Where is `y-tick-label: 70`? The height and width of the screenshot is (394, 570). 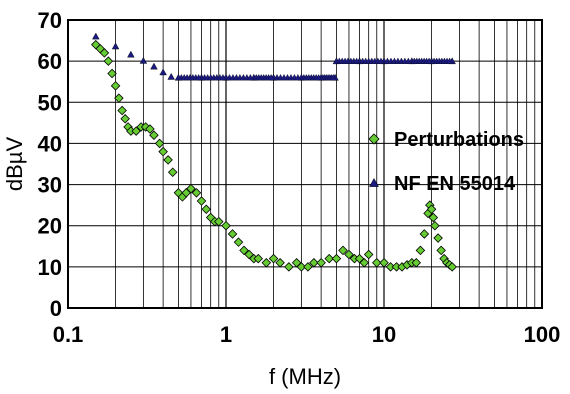 y-tick-label: 70 is located at coordinates (50, 20).